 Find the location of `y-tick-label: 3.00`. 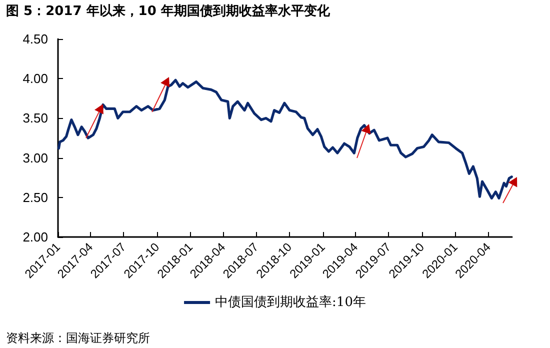

y-tick-label: 3.00 is located at coordinates (35, 158).